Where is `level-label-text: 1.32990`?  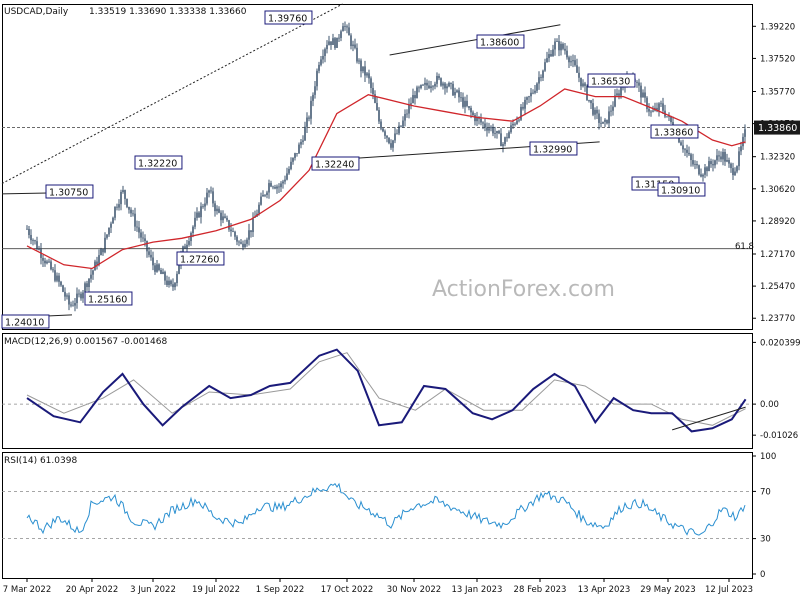
level-label-text: 1.32990 is located at coordinates (552, 150).